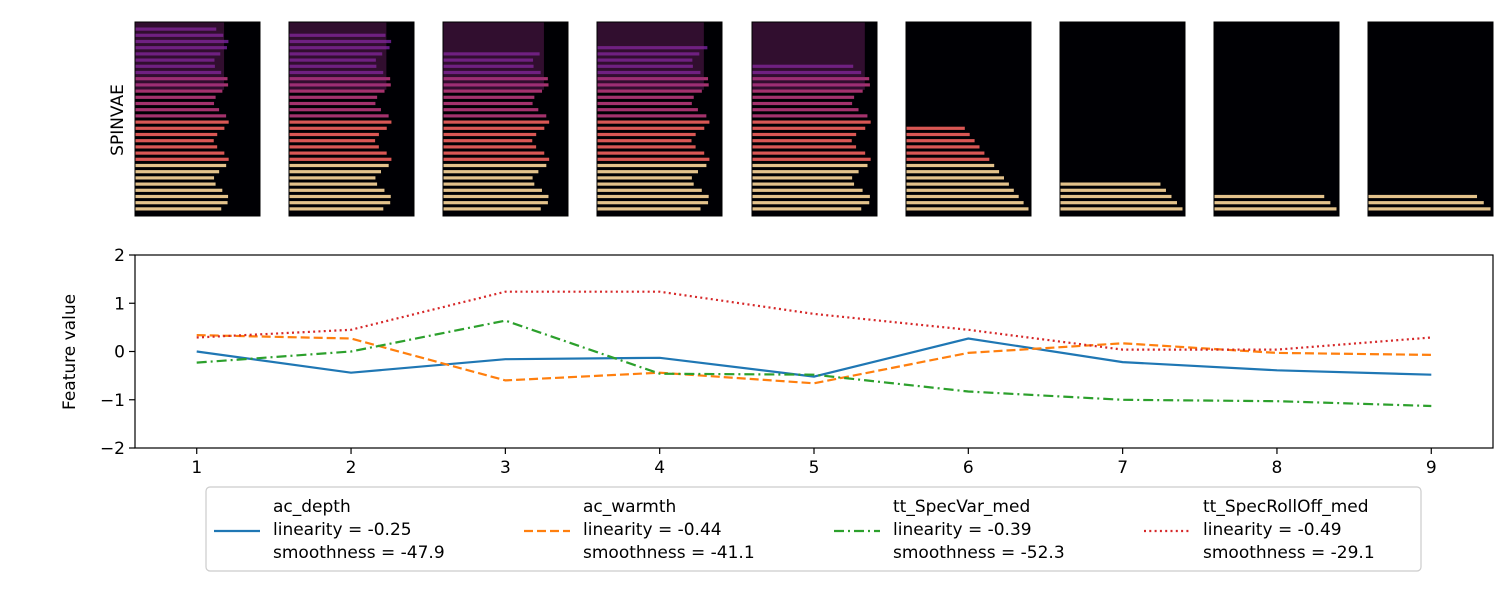 This screenshot has height=600, width=1500. What do you see at coordinates (119, 304) in the screenshot?
I see `y-tick-label: 1` at bounding box center [119, 304].